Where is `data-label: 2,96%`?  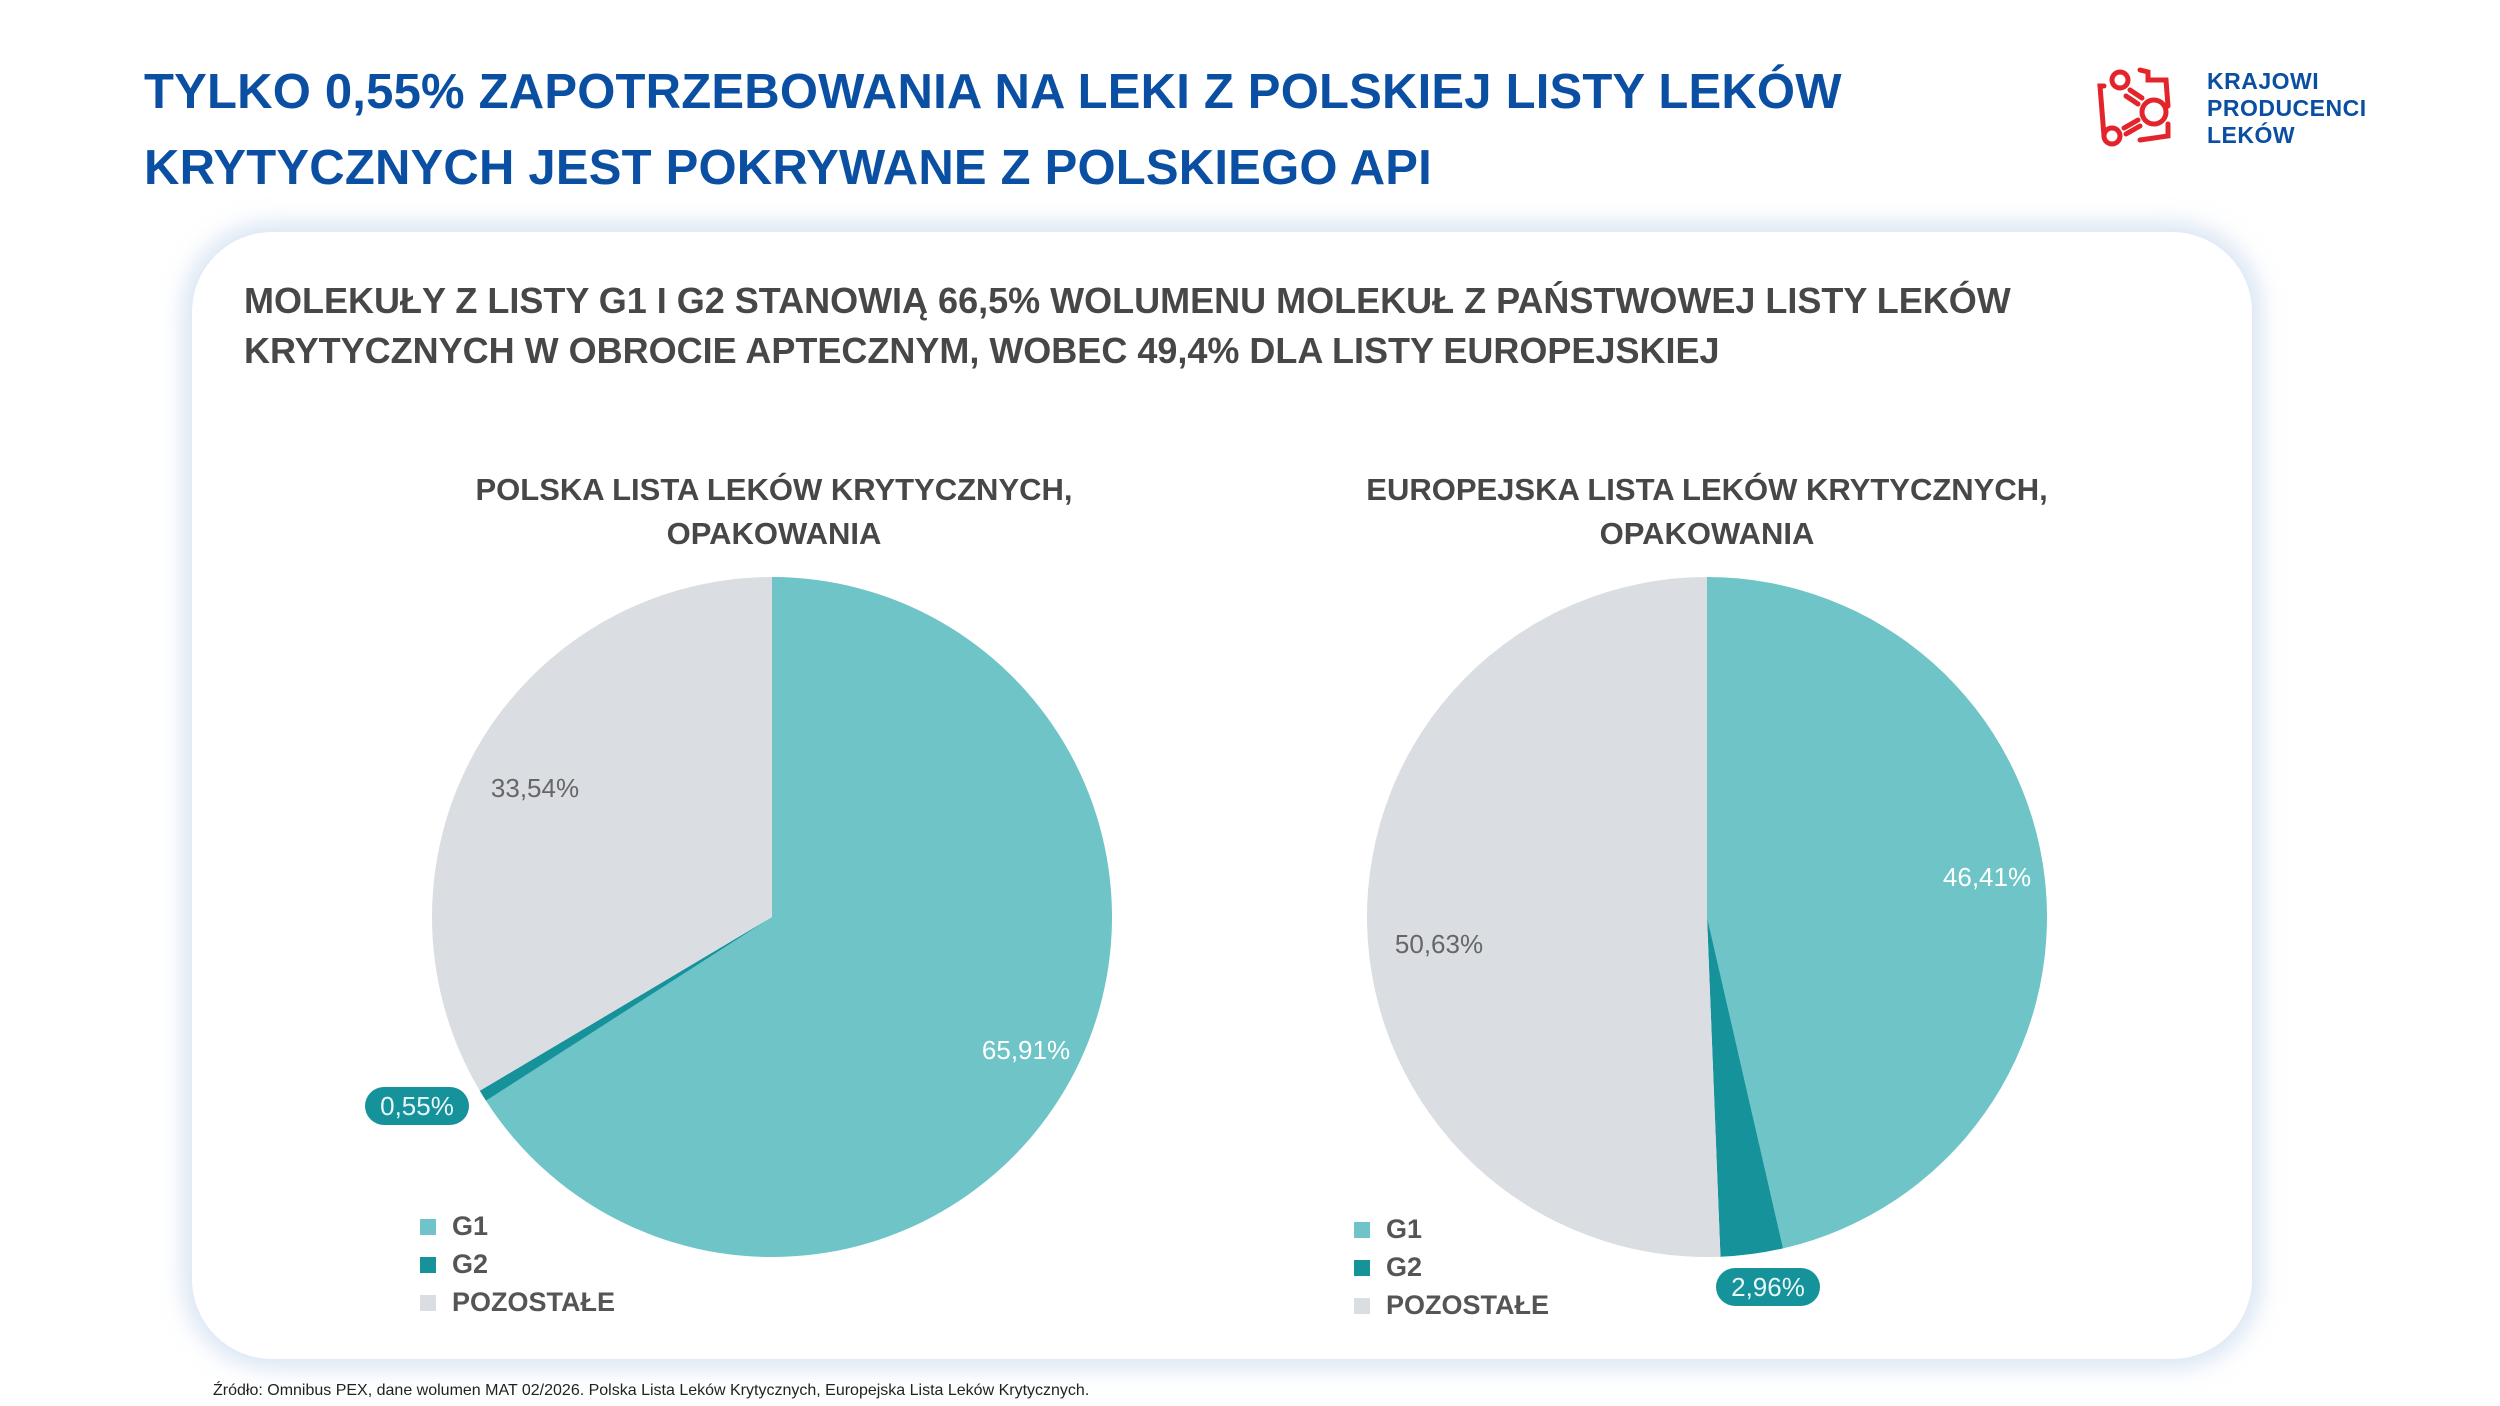
data-label: 2,96% is located at coordinates (1768, 1287).